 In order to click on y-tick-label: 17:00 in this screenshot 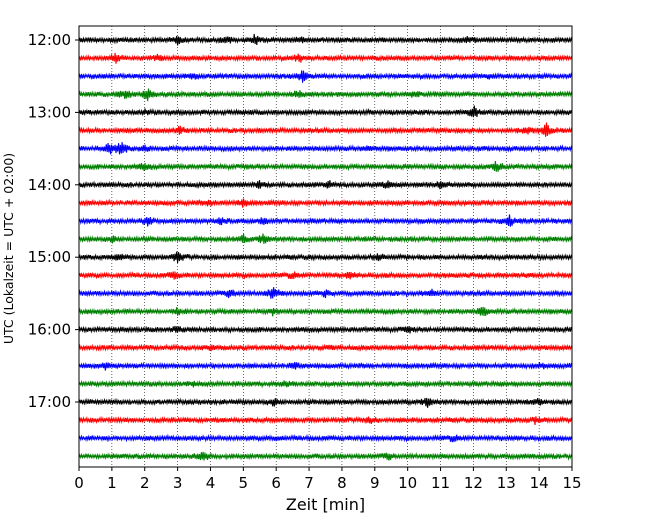, I will do `click(49, 402)`.